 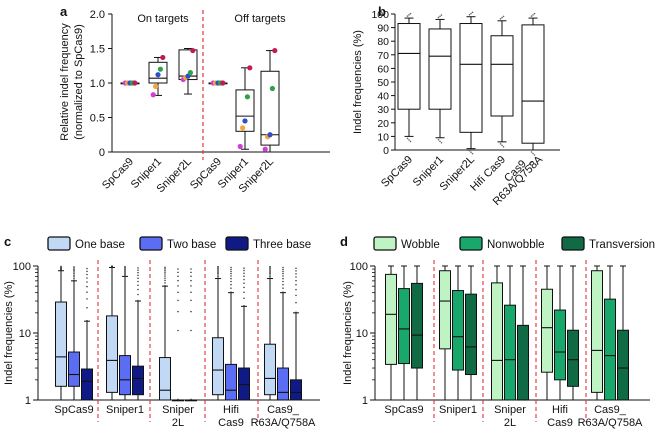 I want to click on panel-a-group-off: Off targets, so click(x=260, y=19).